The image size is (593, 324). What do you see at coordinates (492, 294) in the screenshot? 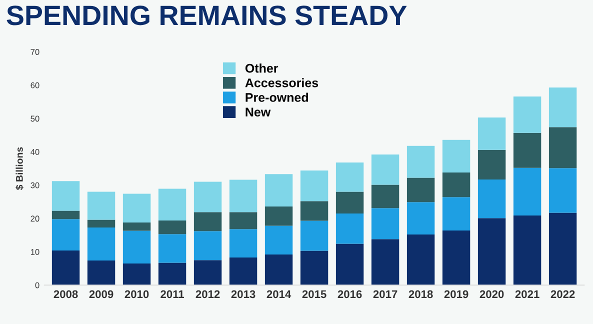
I see `x-tick-label: 2020` at bounding box center [492, 294].